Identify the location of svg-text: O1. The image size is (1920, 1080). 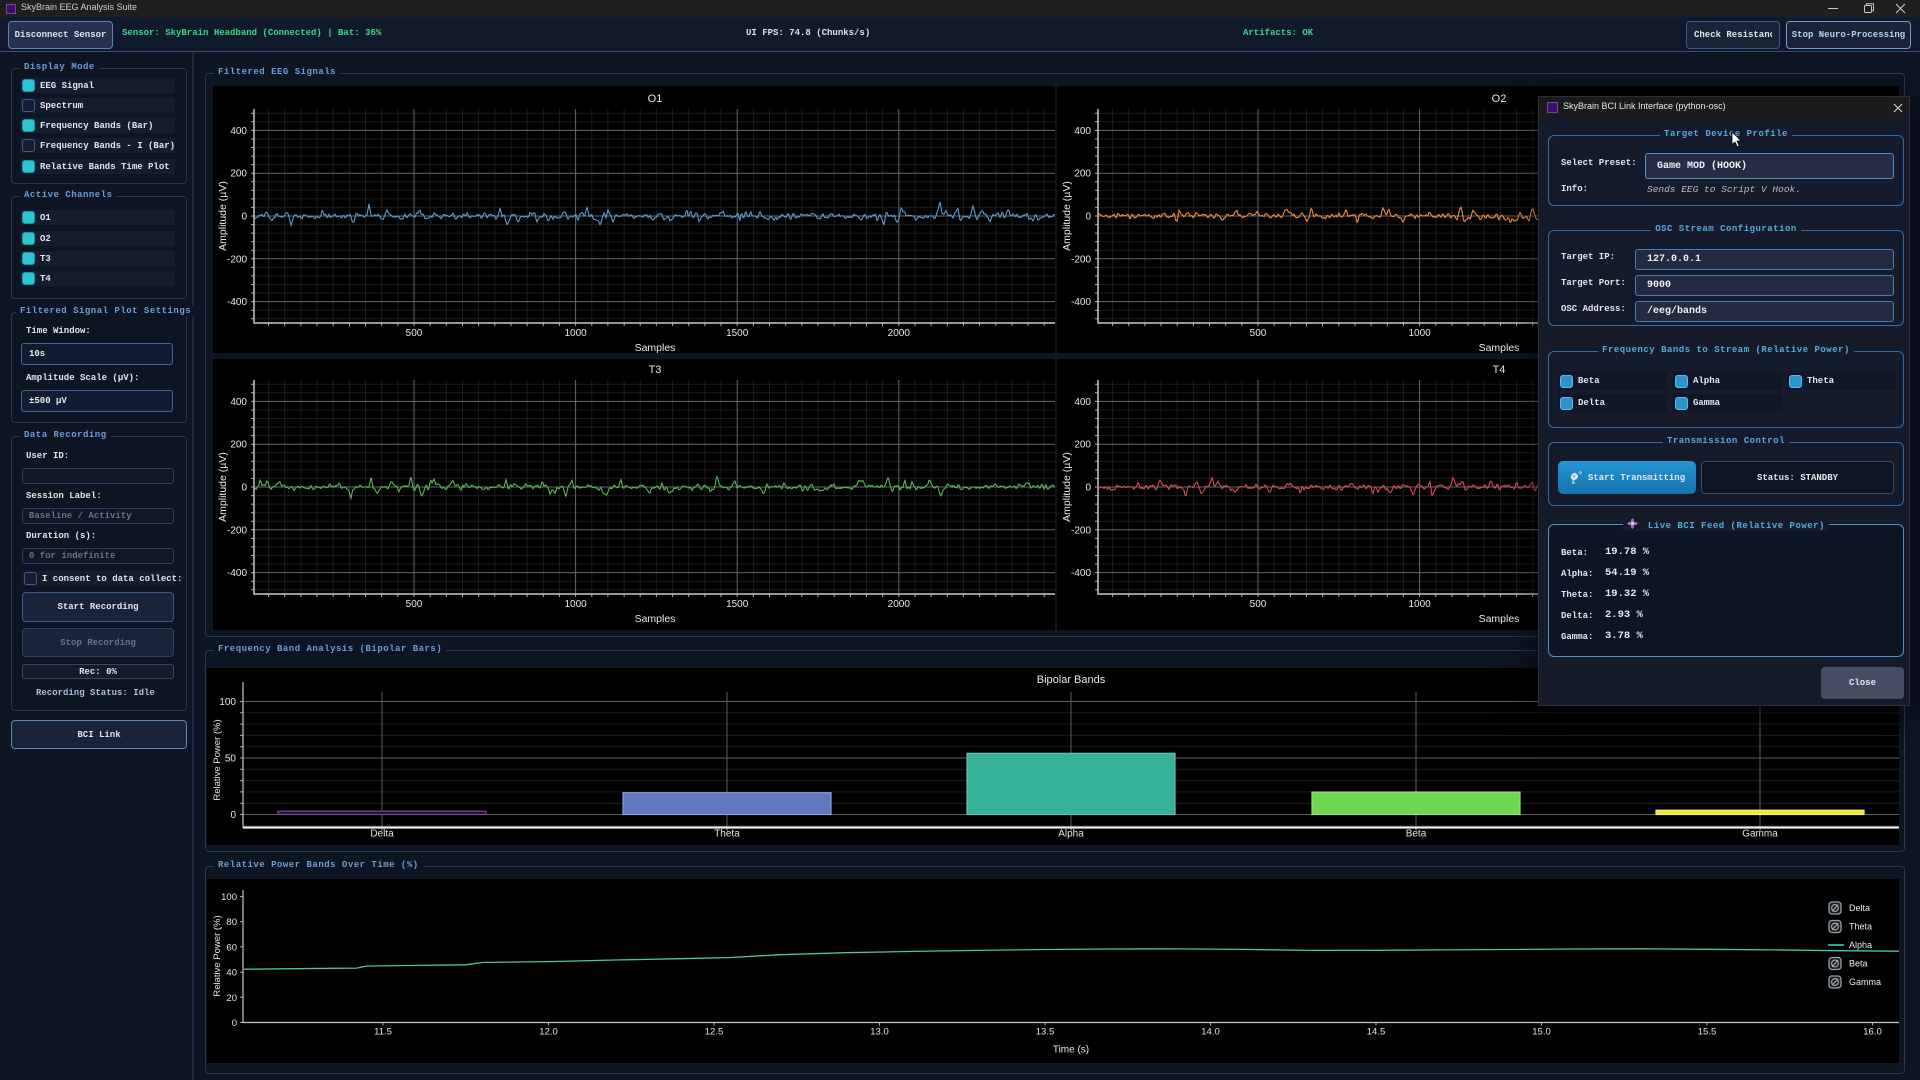
(655, 99).